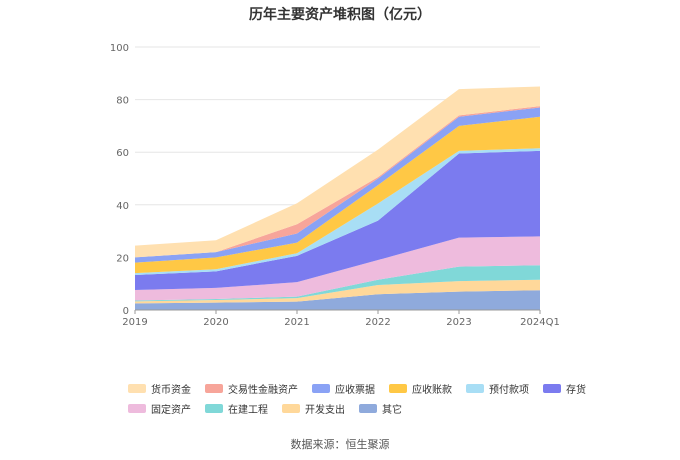 The height and width of the screenshot is (460, 680). What do you see at coordinates (122, 258) in the screenshot?
I see `y-tick-label: 20` at bounding box center [122, 258].